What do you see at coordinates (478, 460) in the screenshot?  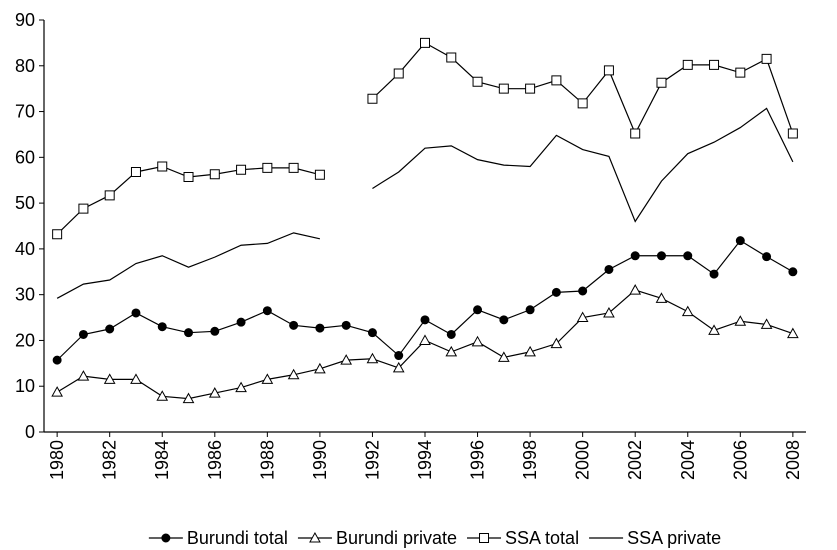 I see `x-tick-label: 1996` at bounding box center [478, 460].